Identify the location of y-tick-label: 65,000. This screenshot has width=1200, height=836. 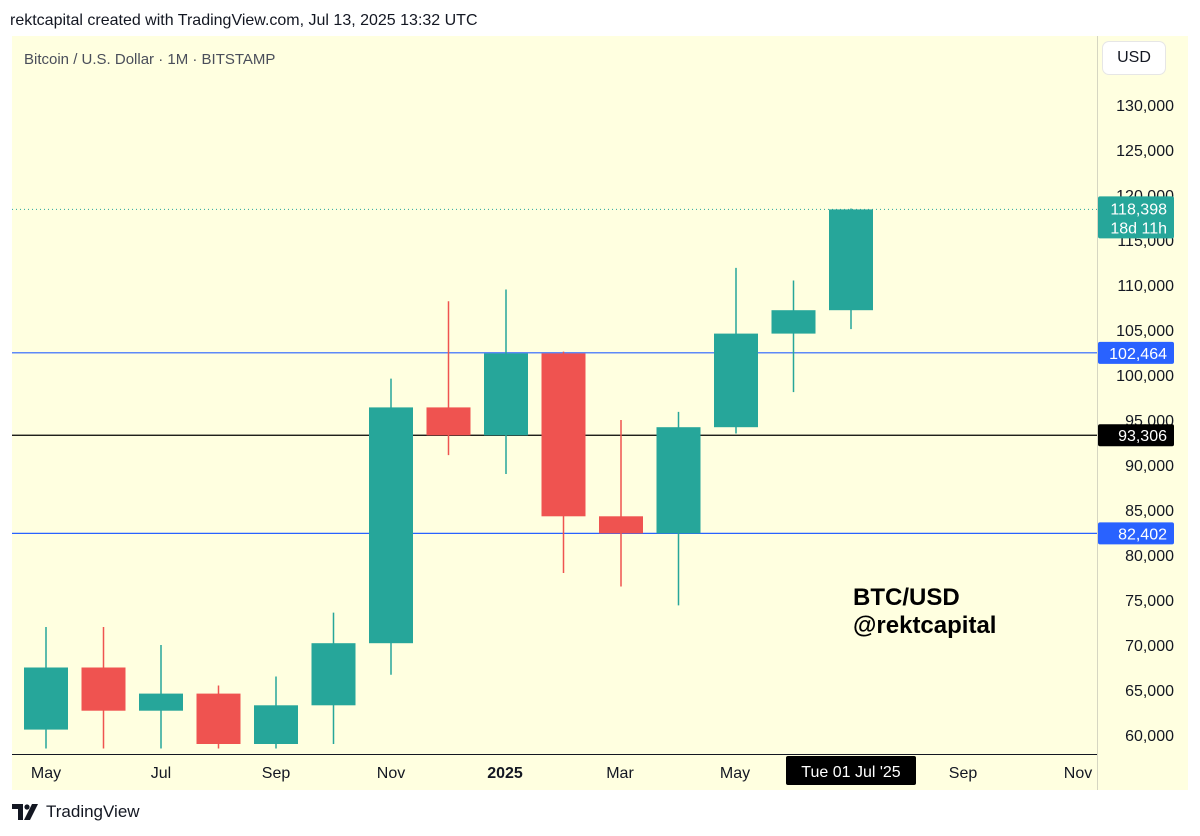
(1149, 691).